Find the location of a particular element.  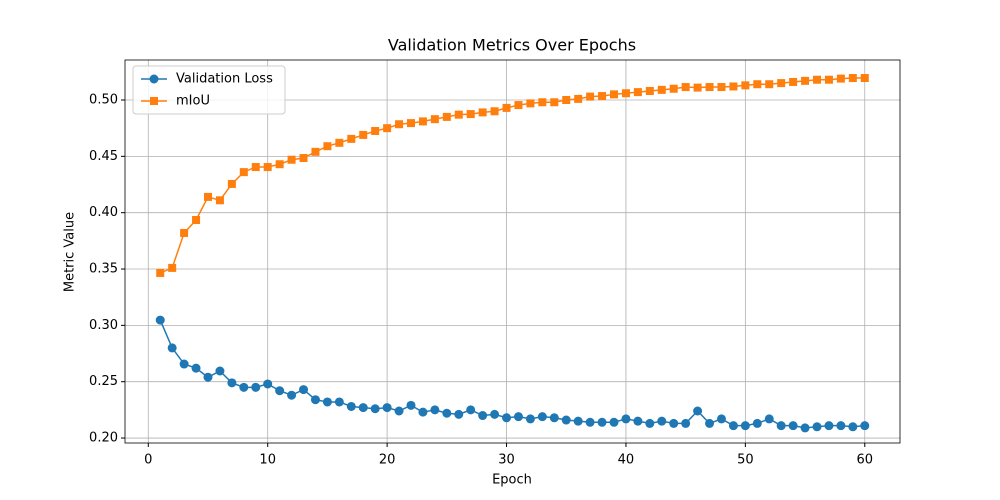

legend-label: mIoU is located at coordinates (193, 101).